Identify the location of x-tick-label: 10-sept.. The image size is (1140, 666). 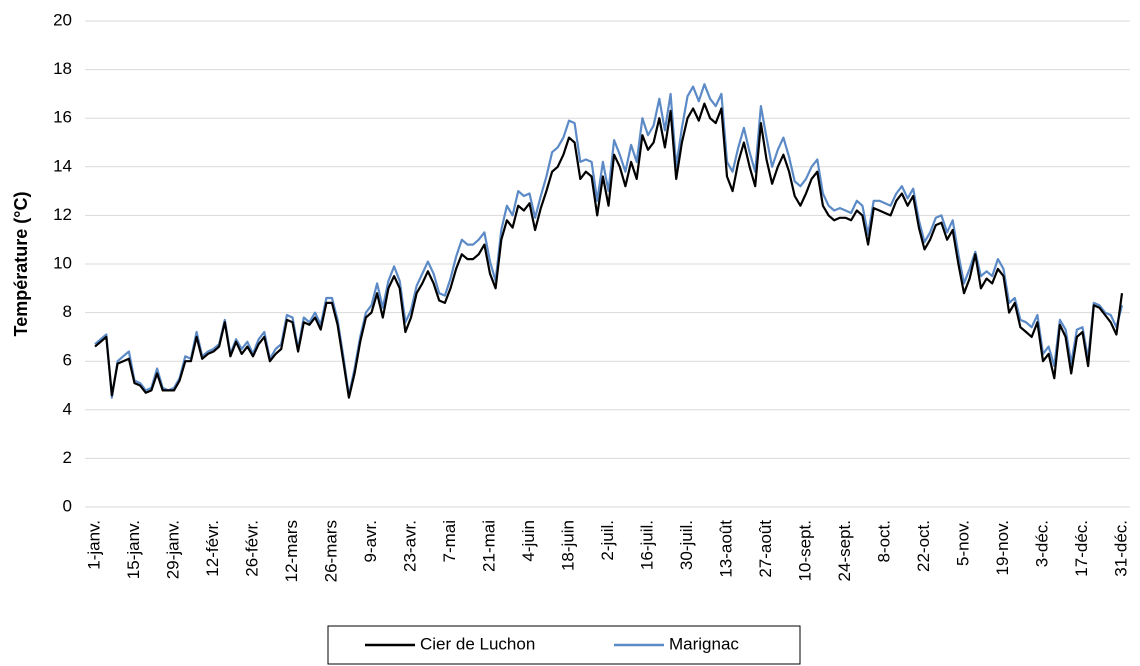
(804, 550).